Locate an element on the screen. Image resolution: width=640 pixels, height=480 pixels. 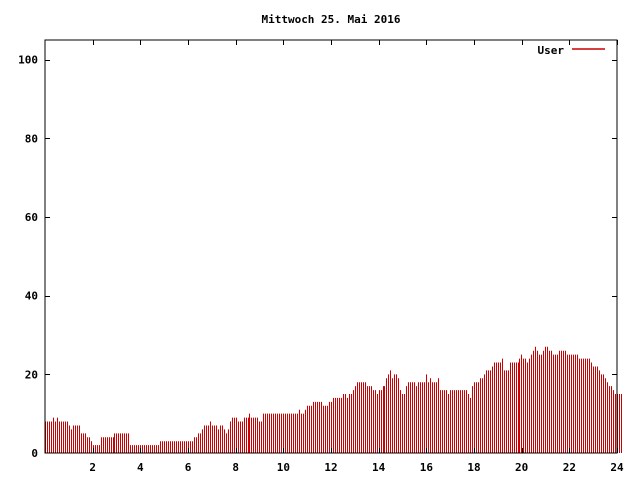
x-tick-label: 4 is located at coordinates (140, 467).